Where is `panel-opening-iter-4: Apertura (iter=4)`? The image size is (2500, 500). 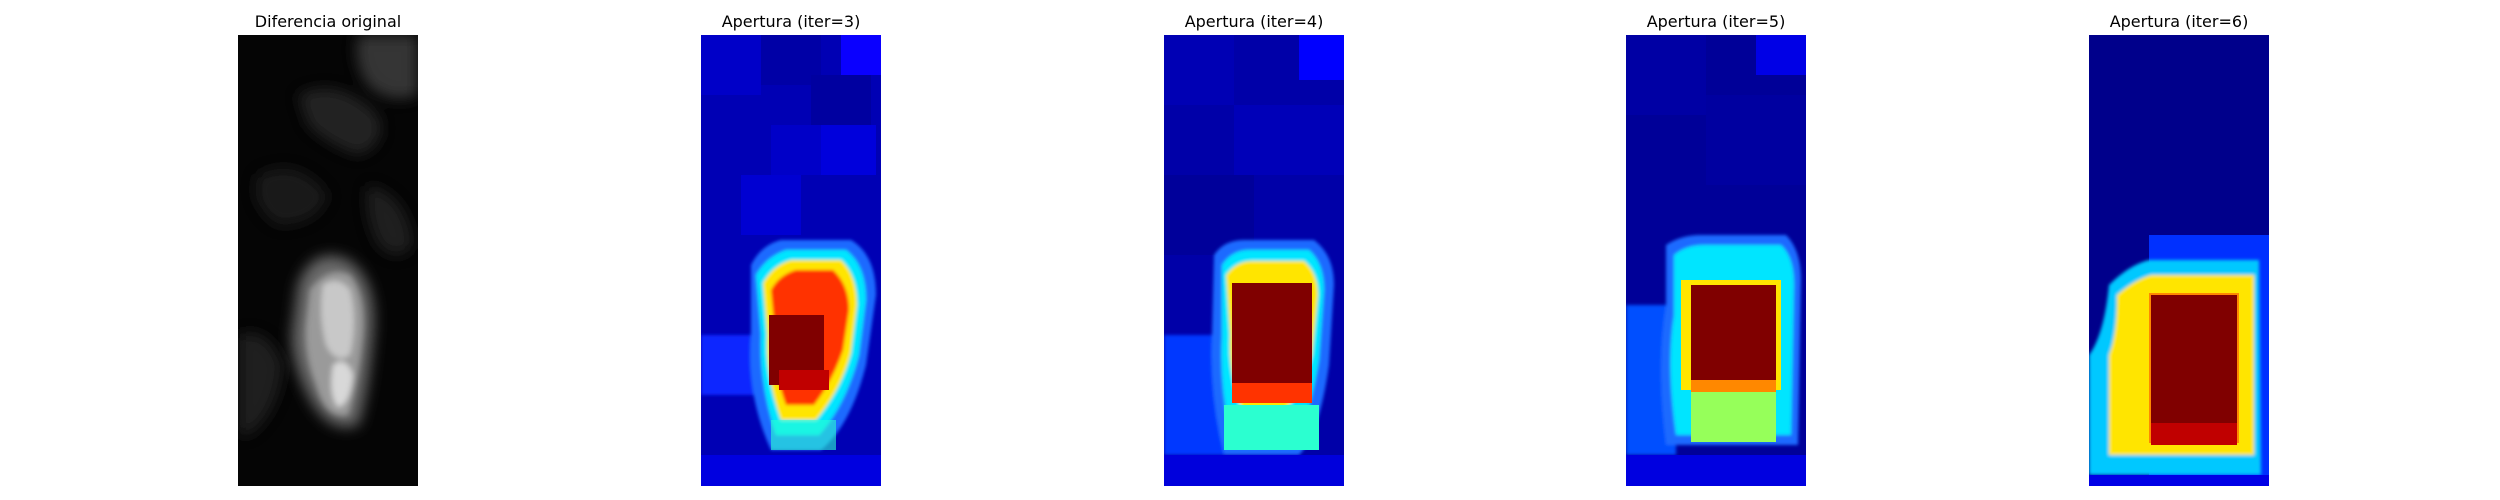 panel-opening-iter-4: Apertura (iter=4) is located at coordinates (1254, 250).